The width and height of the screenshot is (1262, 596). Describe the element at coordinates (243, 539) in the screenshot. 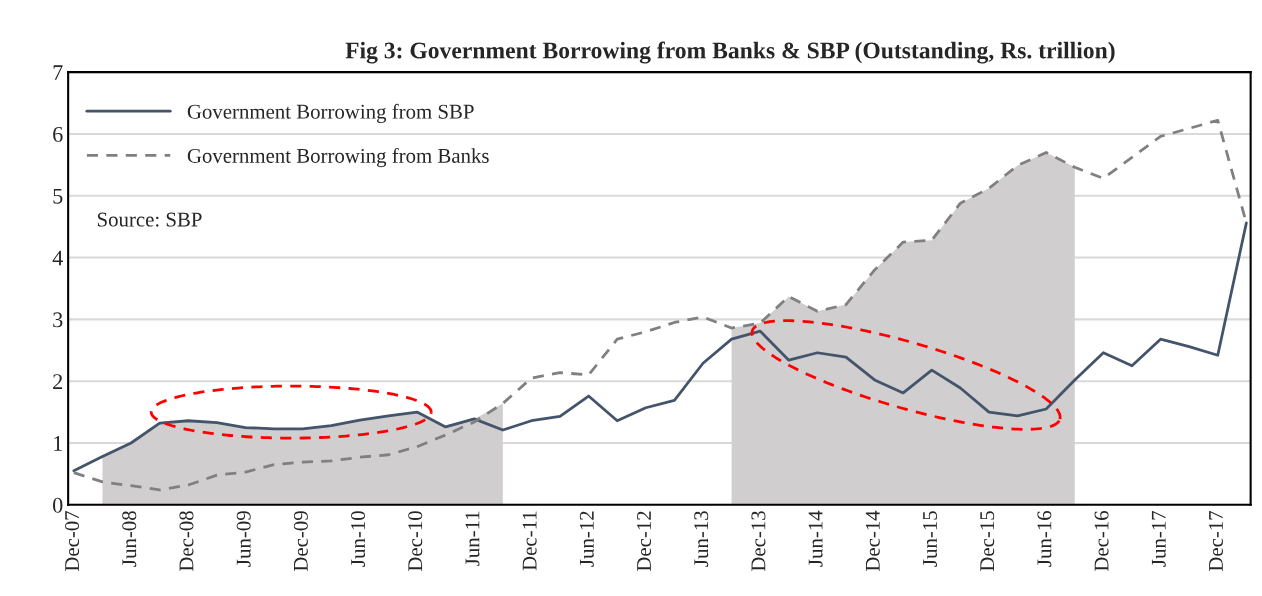

I see `x-tick-label: Jun-09` at that location.